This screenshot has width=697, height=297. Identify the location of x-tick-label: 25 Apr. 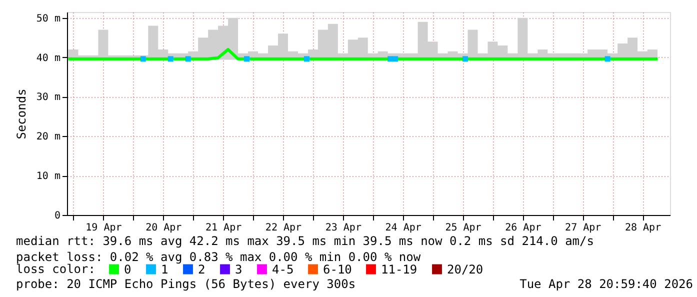
(463, 228).